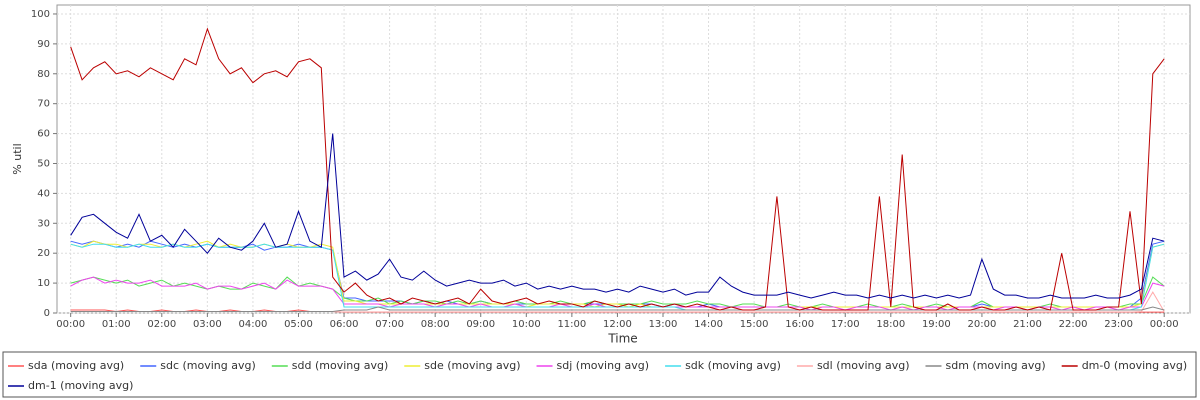 The height and width of the screenshot is (400, 1200). I want to click on legend-label: sdl (moving avg), so click(863, 365).